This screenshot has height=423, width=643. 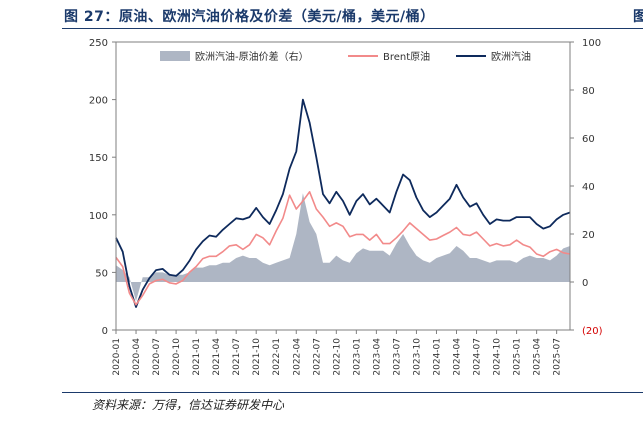 What do you see at coordinates (249, 17) in the screenshot?
I see `chart-title: 图 27：原油、欧洲汽油价格及价差（美元/桶，美元/桶）` at bounding box center [249, 17].